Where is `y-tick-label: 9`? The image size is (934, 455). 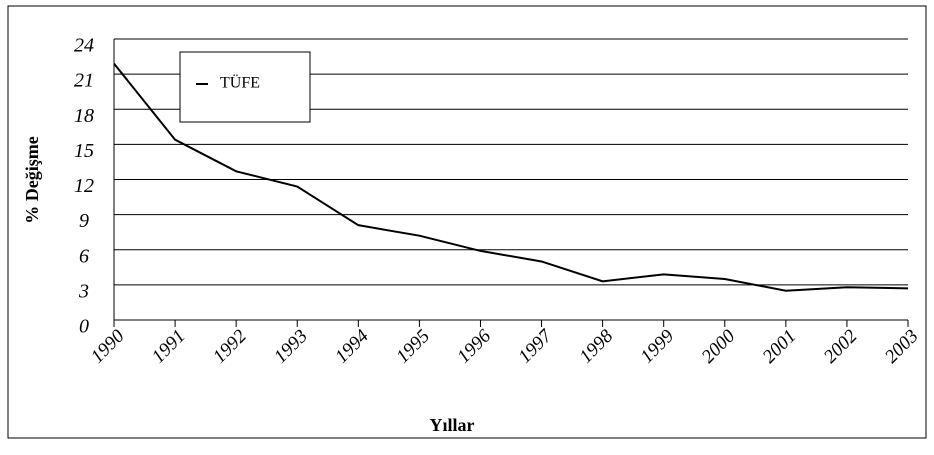
y-tick-label: 9 is located at coordinates (84, 221).